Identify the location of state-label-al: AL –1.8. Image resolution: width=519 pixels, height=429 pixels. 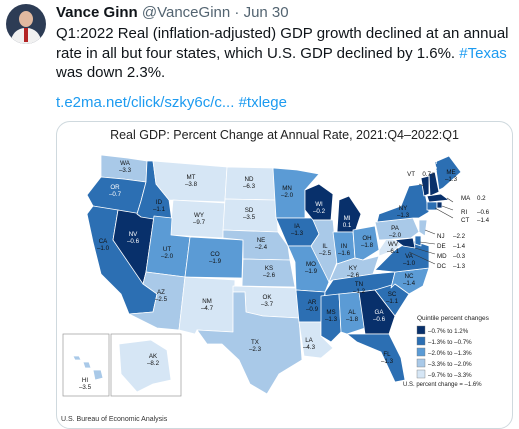
(352, 316).